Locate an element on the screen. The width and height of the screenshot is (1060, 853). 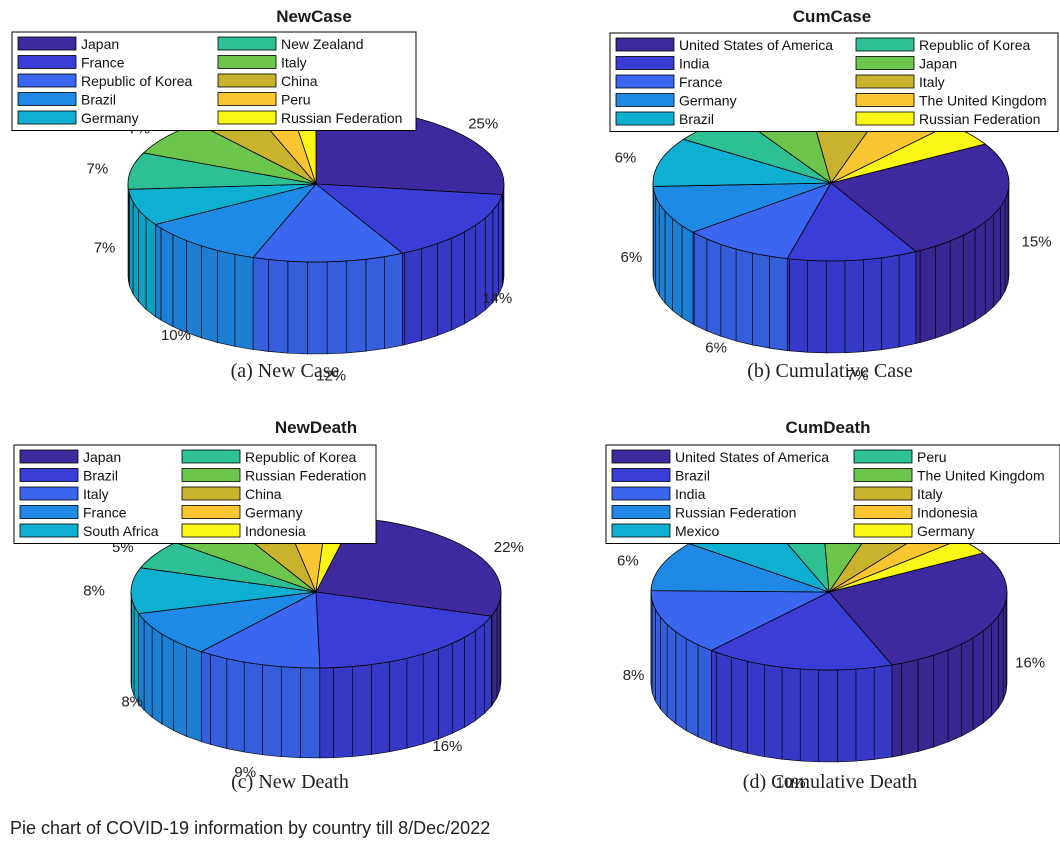
chart-title: CumDeath is located at coordinates (827, 427).